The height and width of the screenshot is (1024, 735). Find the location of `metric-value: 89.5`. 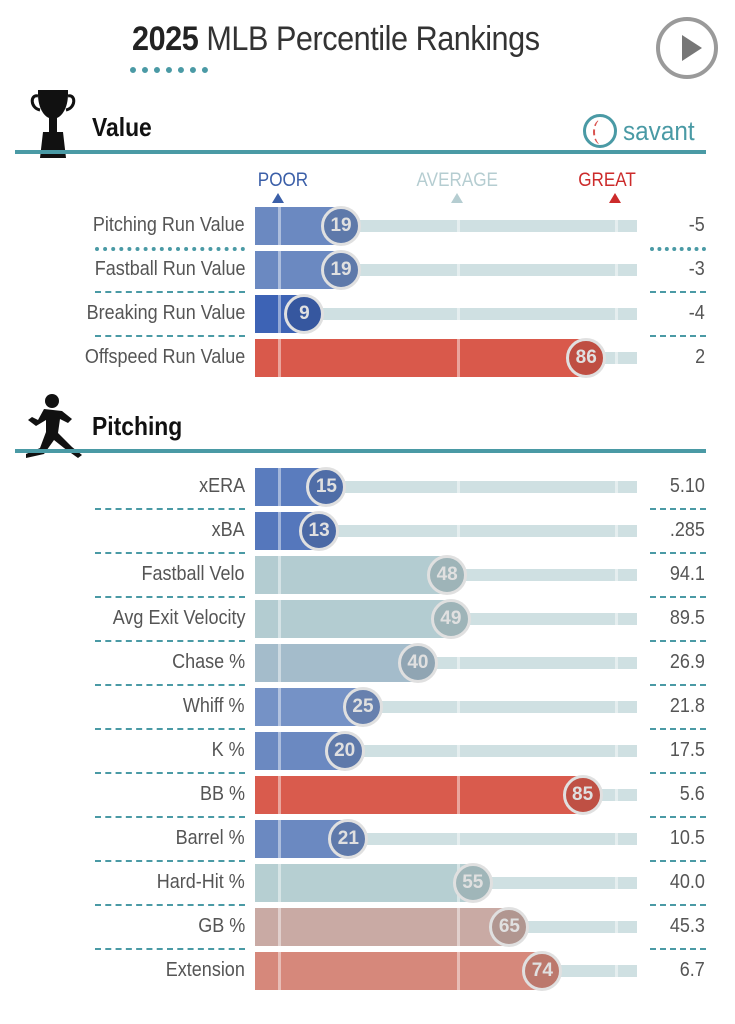

metric-value: 89.5 is located at coordinates (687, 618).